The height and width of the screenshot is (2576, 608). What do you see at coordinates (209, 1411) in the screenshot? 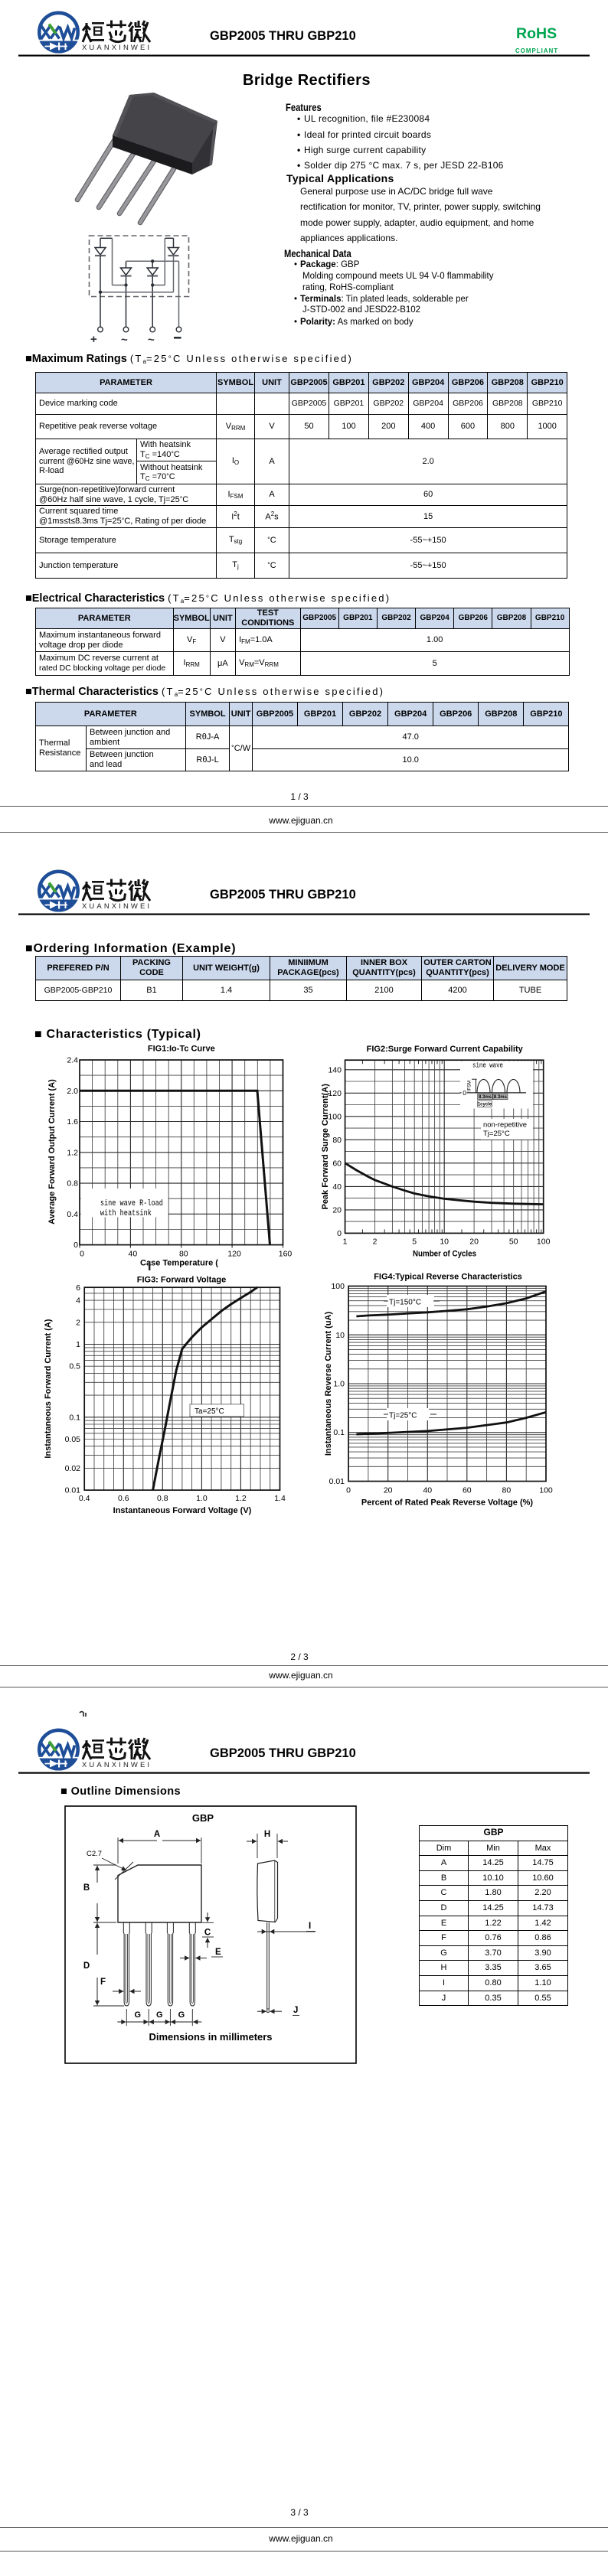
I see `svg-text: Ta=25°C` at bounding box center [209, 1411].